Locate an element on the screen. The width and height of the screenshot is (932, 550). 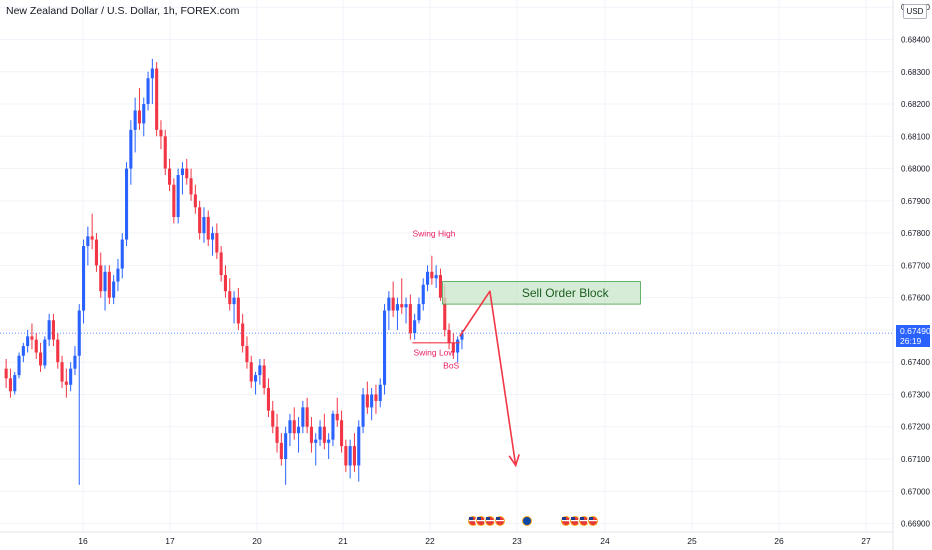
last-price-value: 0.67490 is located at coordinates (915, 331).